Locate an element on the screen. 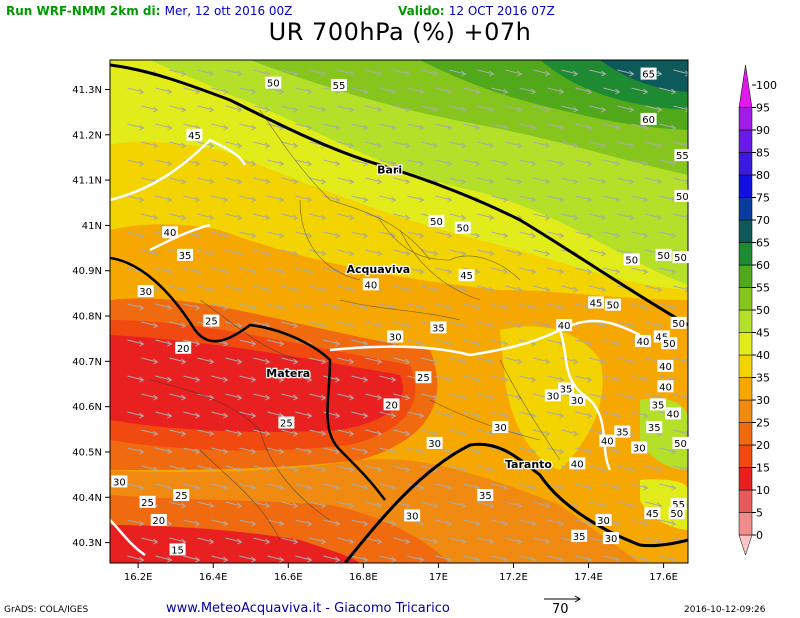  timestamp: 2016-10-12-09:26 is located at coordinates (725, 610).